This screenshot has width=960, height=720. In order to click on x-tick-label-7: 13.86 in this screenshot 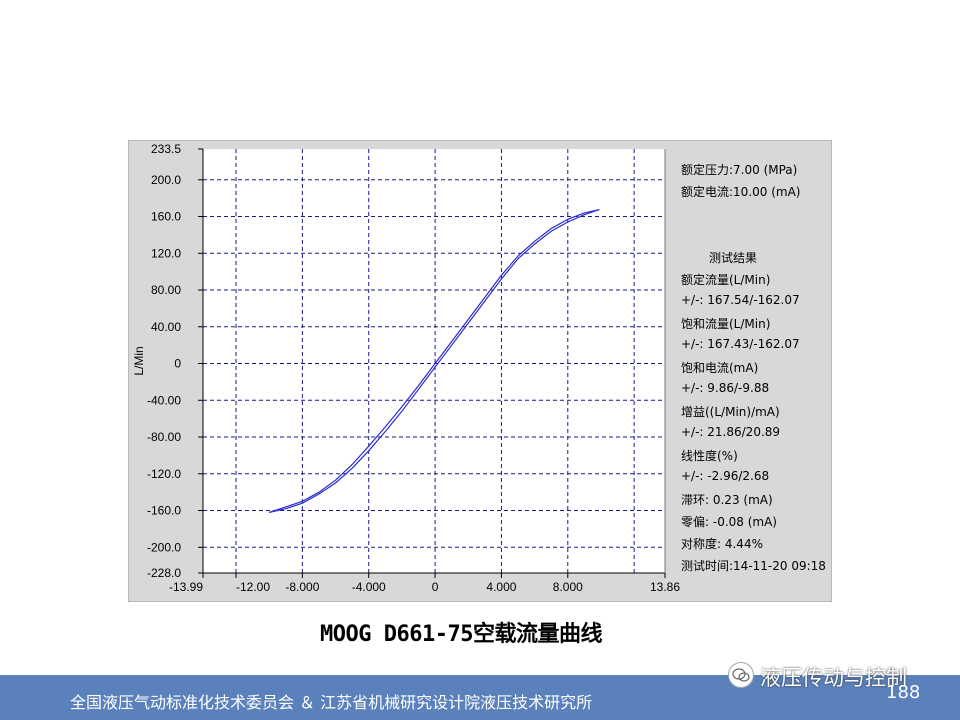, I will do `click(665, 587)`.